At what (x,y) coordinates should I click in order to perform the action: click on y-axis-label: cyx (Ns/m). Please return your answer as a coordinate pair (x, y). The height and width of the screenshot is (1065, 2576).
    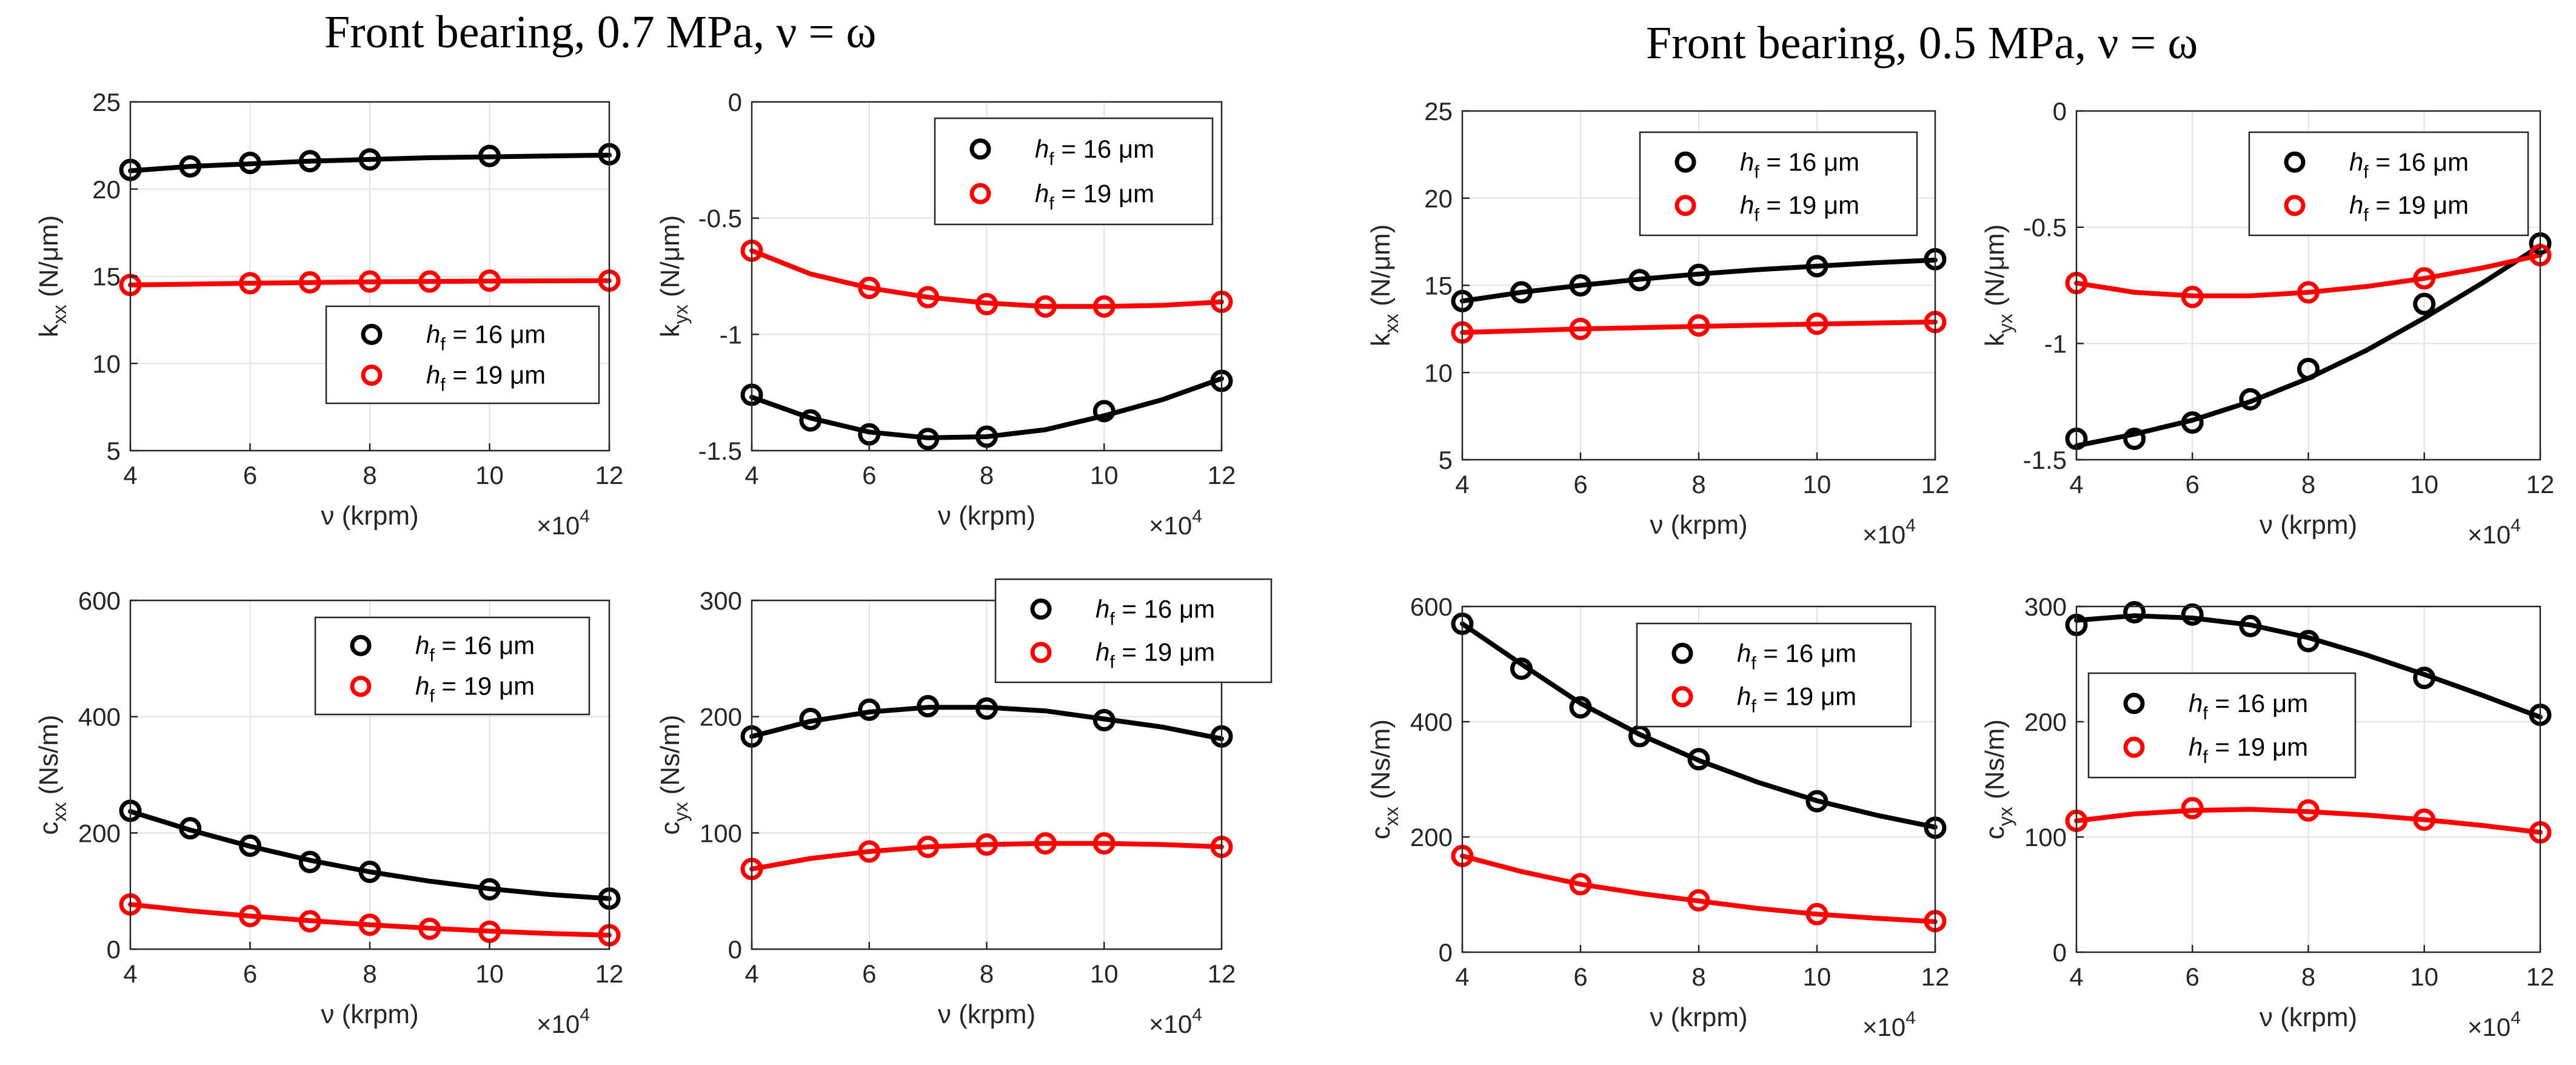
    Looking at the image, I should click on (673, 774).